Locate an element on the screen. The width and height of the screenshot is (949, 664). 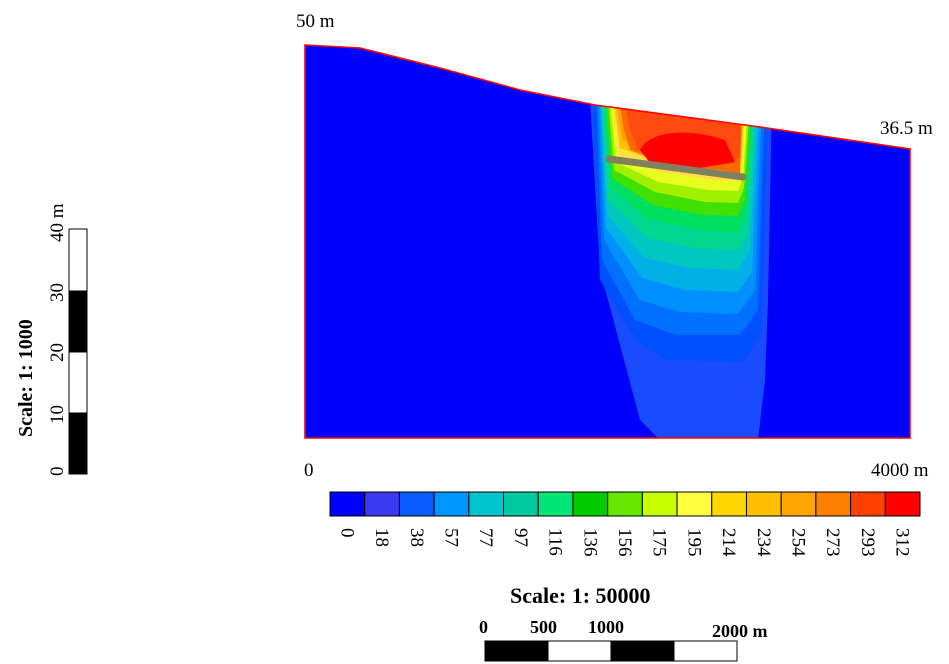
legend-value-label: 116 is located at coordinates (555, 542).